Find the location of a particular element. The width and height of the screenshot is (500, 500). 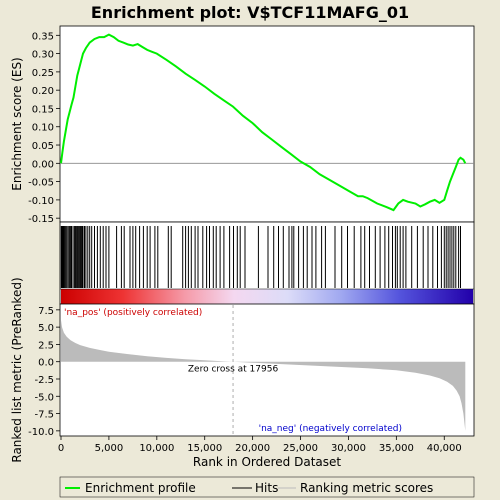

hit-ticks is located at coordinates (260, 257).